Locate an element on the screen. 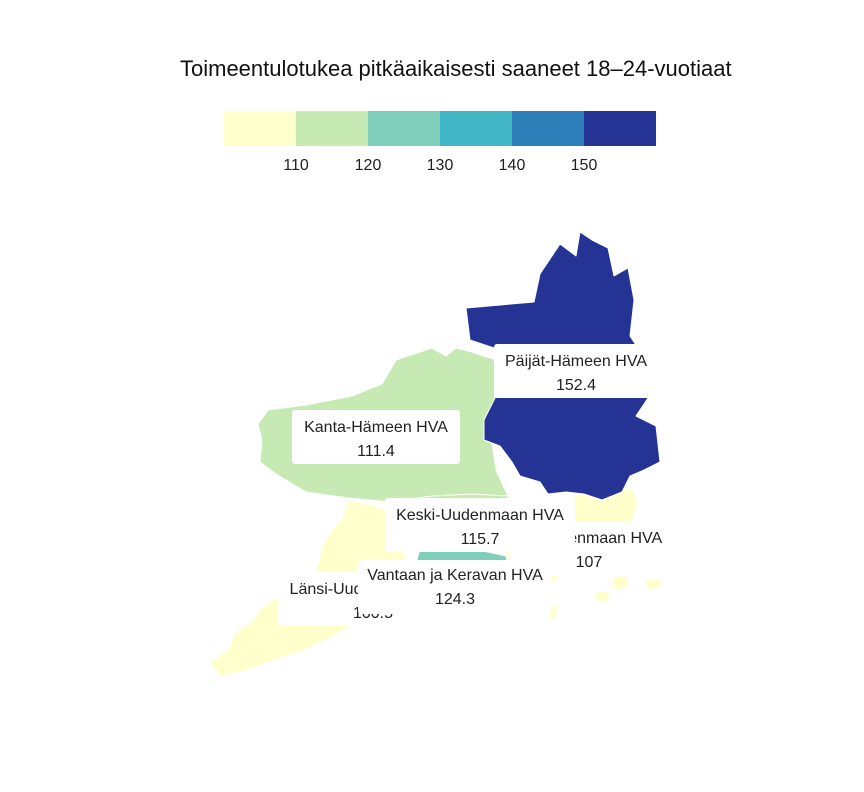  label-kanta-value: 111.4 is located at coordinates (376, 451).